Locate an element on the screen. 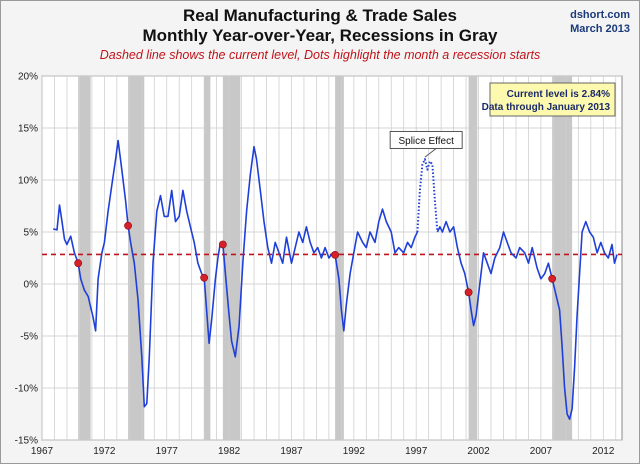  recession-start-dots is located at coordinates (315, 259).